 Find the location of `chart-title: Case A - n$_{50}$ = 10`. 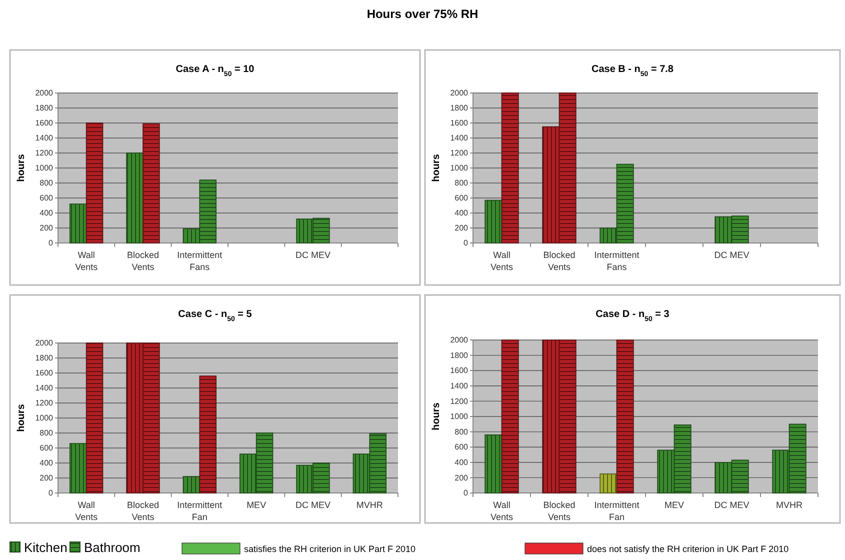

chart-title: Case A - n$_{50}$ = 10 is located at coordinates (215, 71).